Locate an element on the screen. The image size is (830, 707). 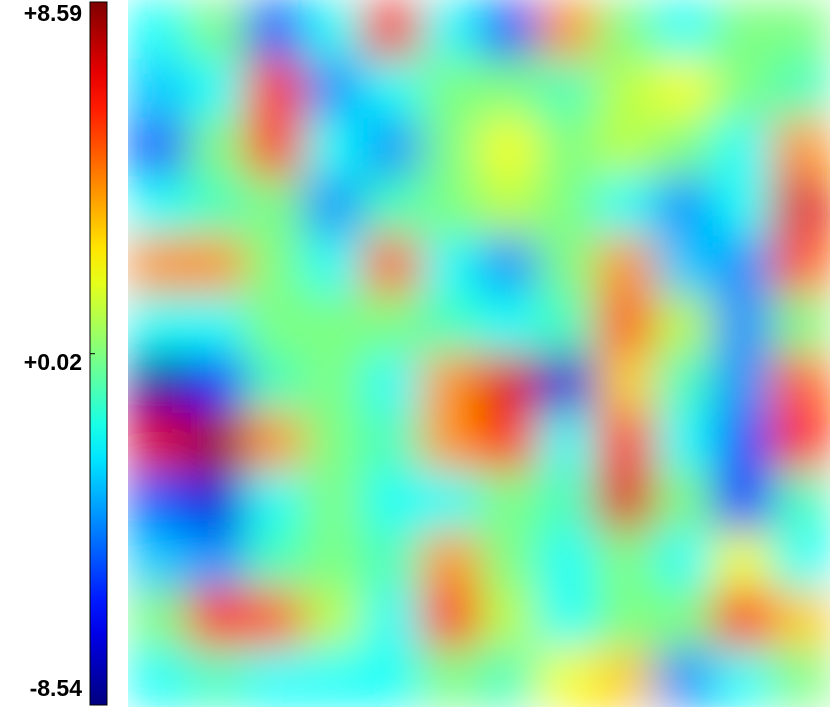
colorbar-ticks: +8.59 +0.02 -8.54 is located at coordinates (59, 353).